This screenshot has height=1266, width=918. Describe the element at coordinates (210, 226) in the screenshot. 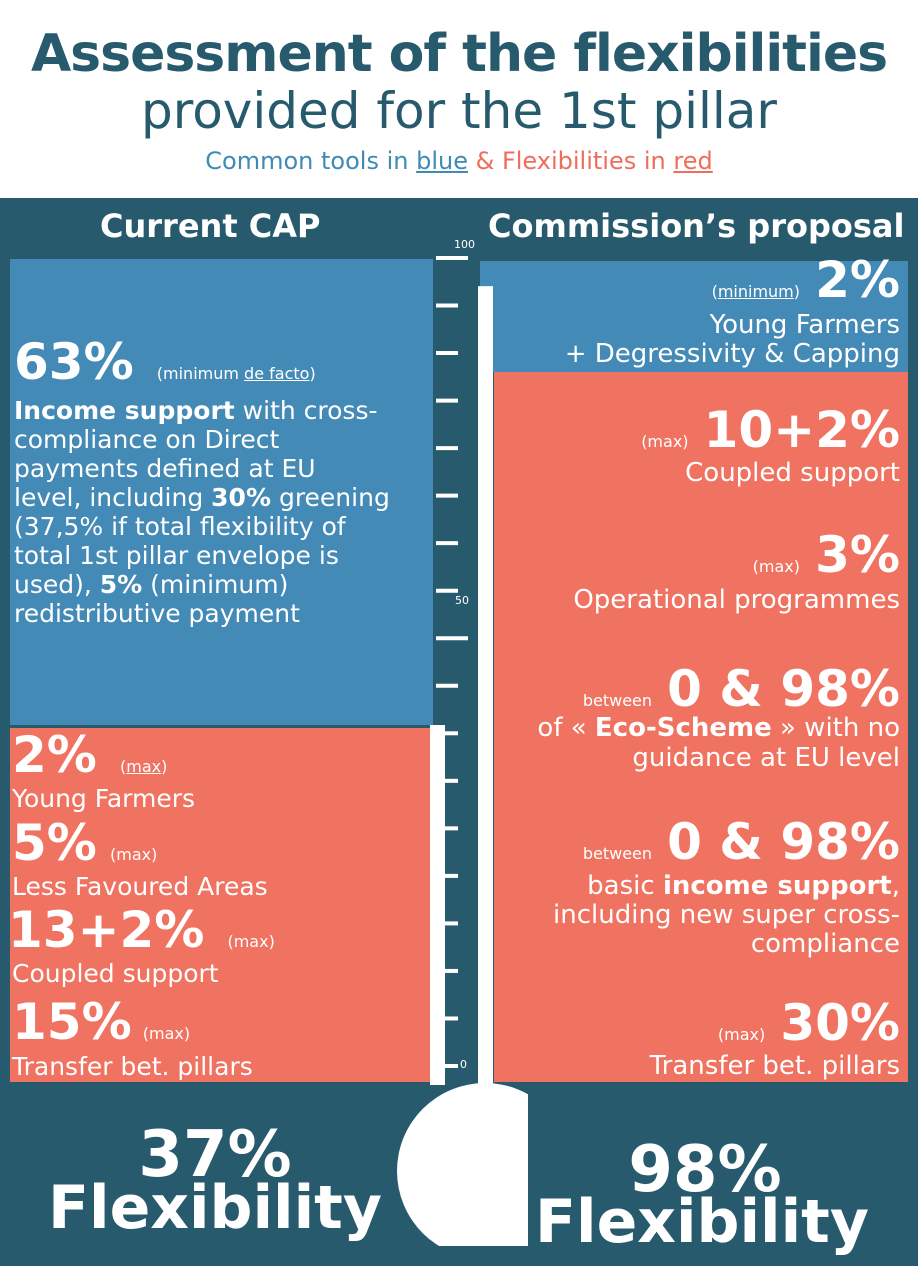

I see `current-cap-heading: Current CAP` at that location.